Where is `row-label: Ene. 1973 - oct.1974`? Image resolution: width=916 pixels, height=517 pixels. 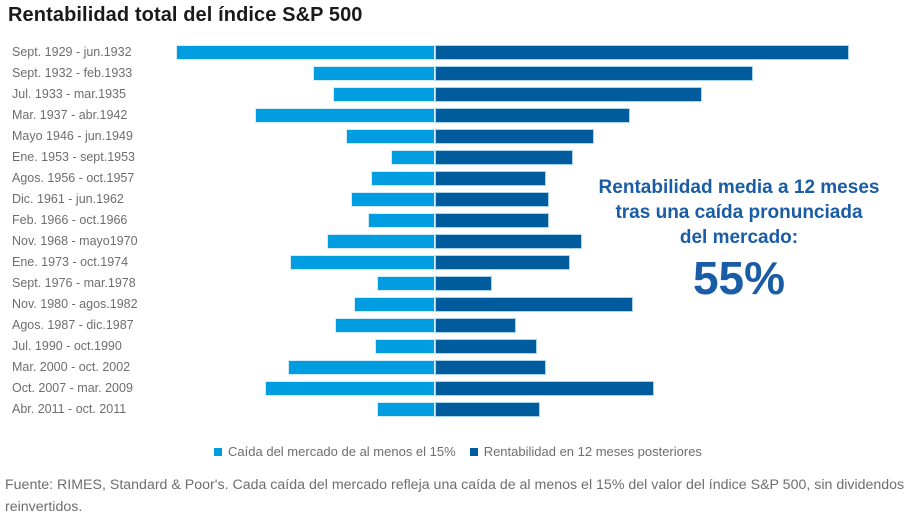
row-label: Ene. 1973 - oct.1974 is located at coordinates (70, 262).